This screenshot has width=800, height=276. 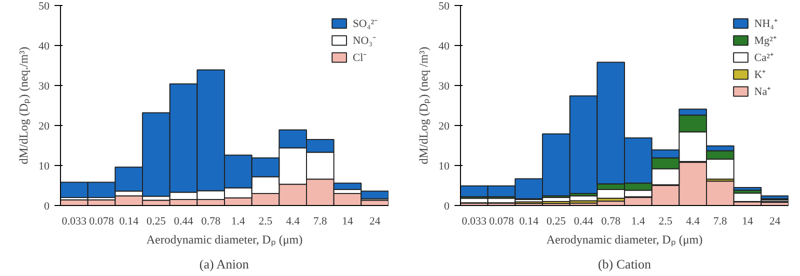 I want to click on legend-label: Na⁺, so click(x=763, y=91).